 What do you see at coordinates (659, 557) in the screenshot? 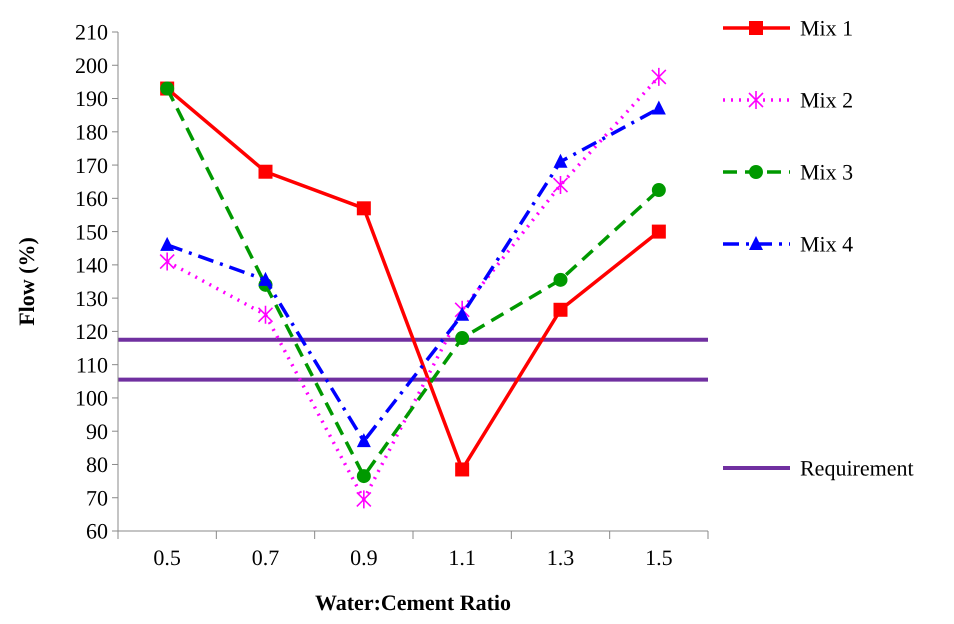
I see `x-tick-label: 1.5` at bounding box center [659, 557].